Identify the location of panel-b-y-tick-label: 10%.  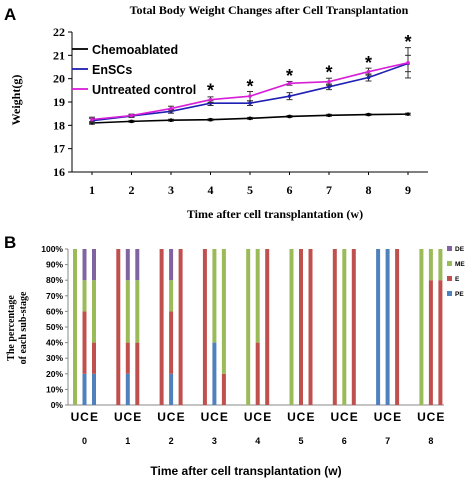
(54, 389).